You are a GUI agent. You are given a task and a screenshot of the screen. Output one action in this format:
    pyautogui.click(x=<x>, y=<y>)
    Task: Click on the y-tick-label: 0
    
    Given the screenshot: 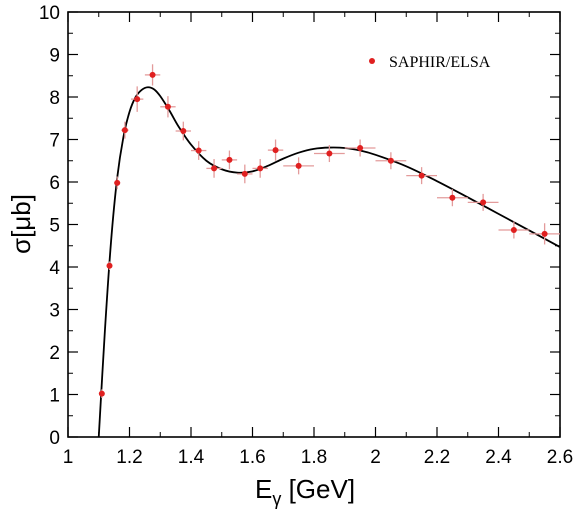 What is the action you would take?
    pyautogui.click(x=54, y=438)
    